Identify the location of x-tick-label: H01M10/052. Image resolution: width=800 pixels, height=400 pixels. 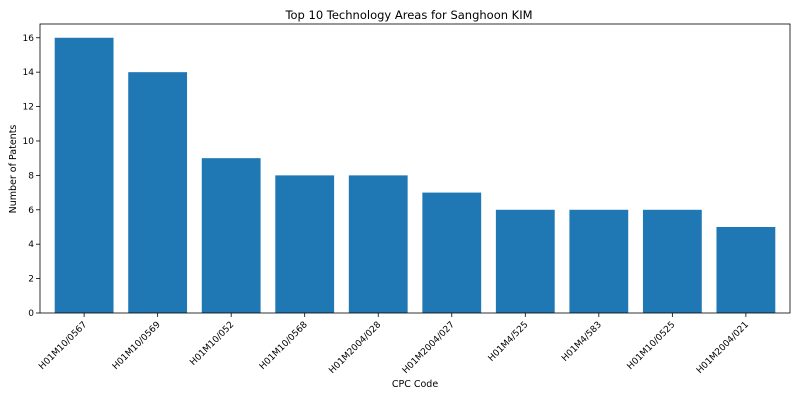
(212, 344).